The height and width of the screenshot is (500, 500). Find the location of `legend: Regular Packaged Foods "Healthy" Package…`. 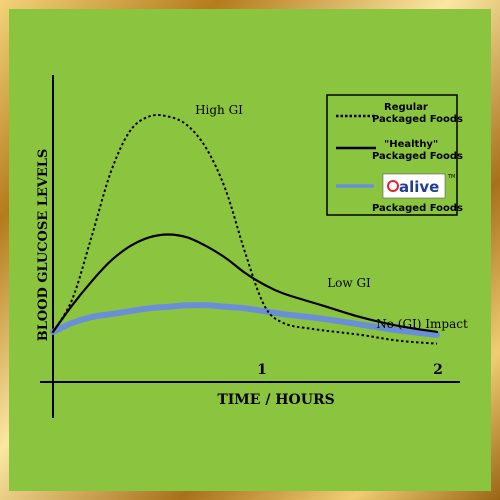

legend: Regular Packaged Foods "Healthy" Package… is located at coordinates (394, 155).